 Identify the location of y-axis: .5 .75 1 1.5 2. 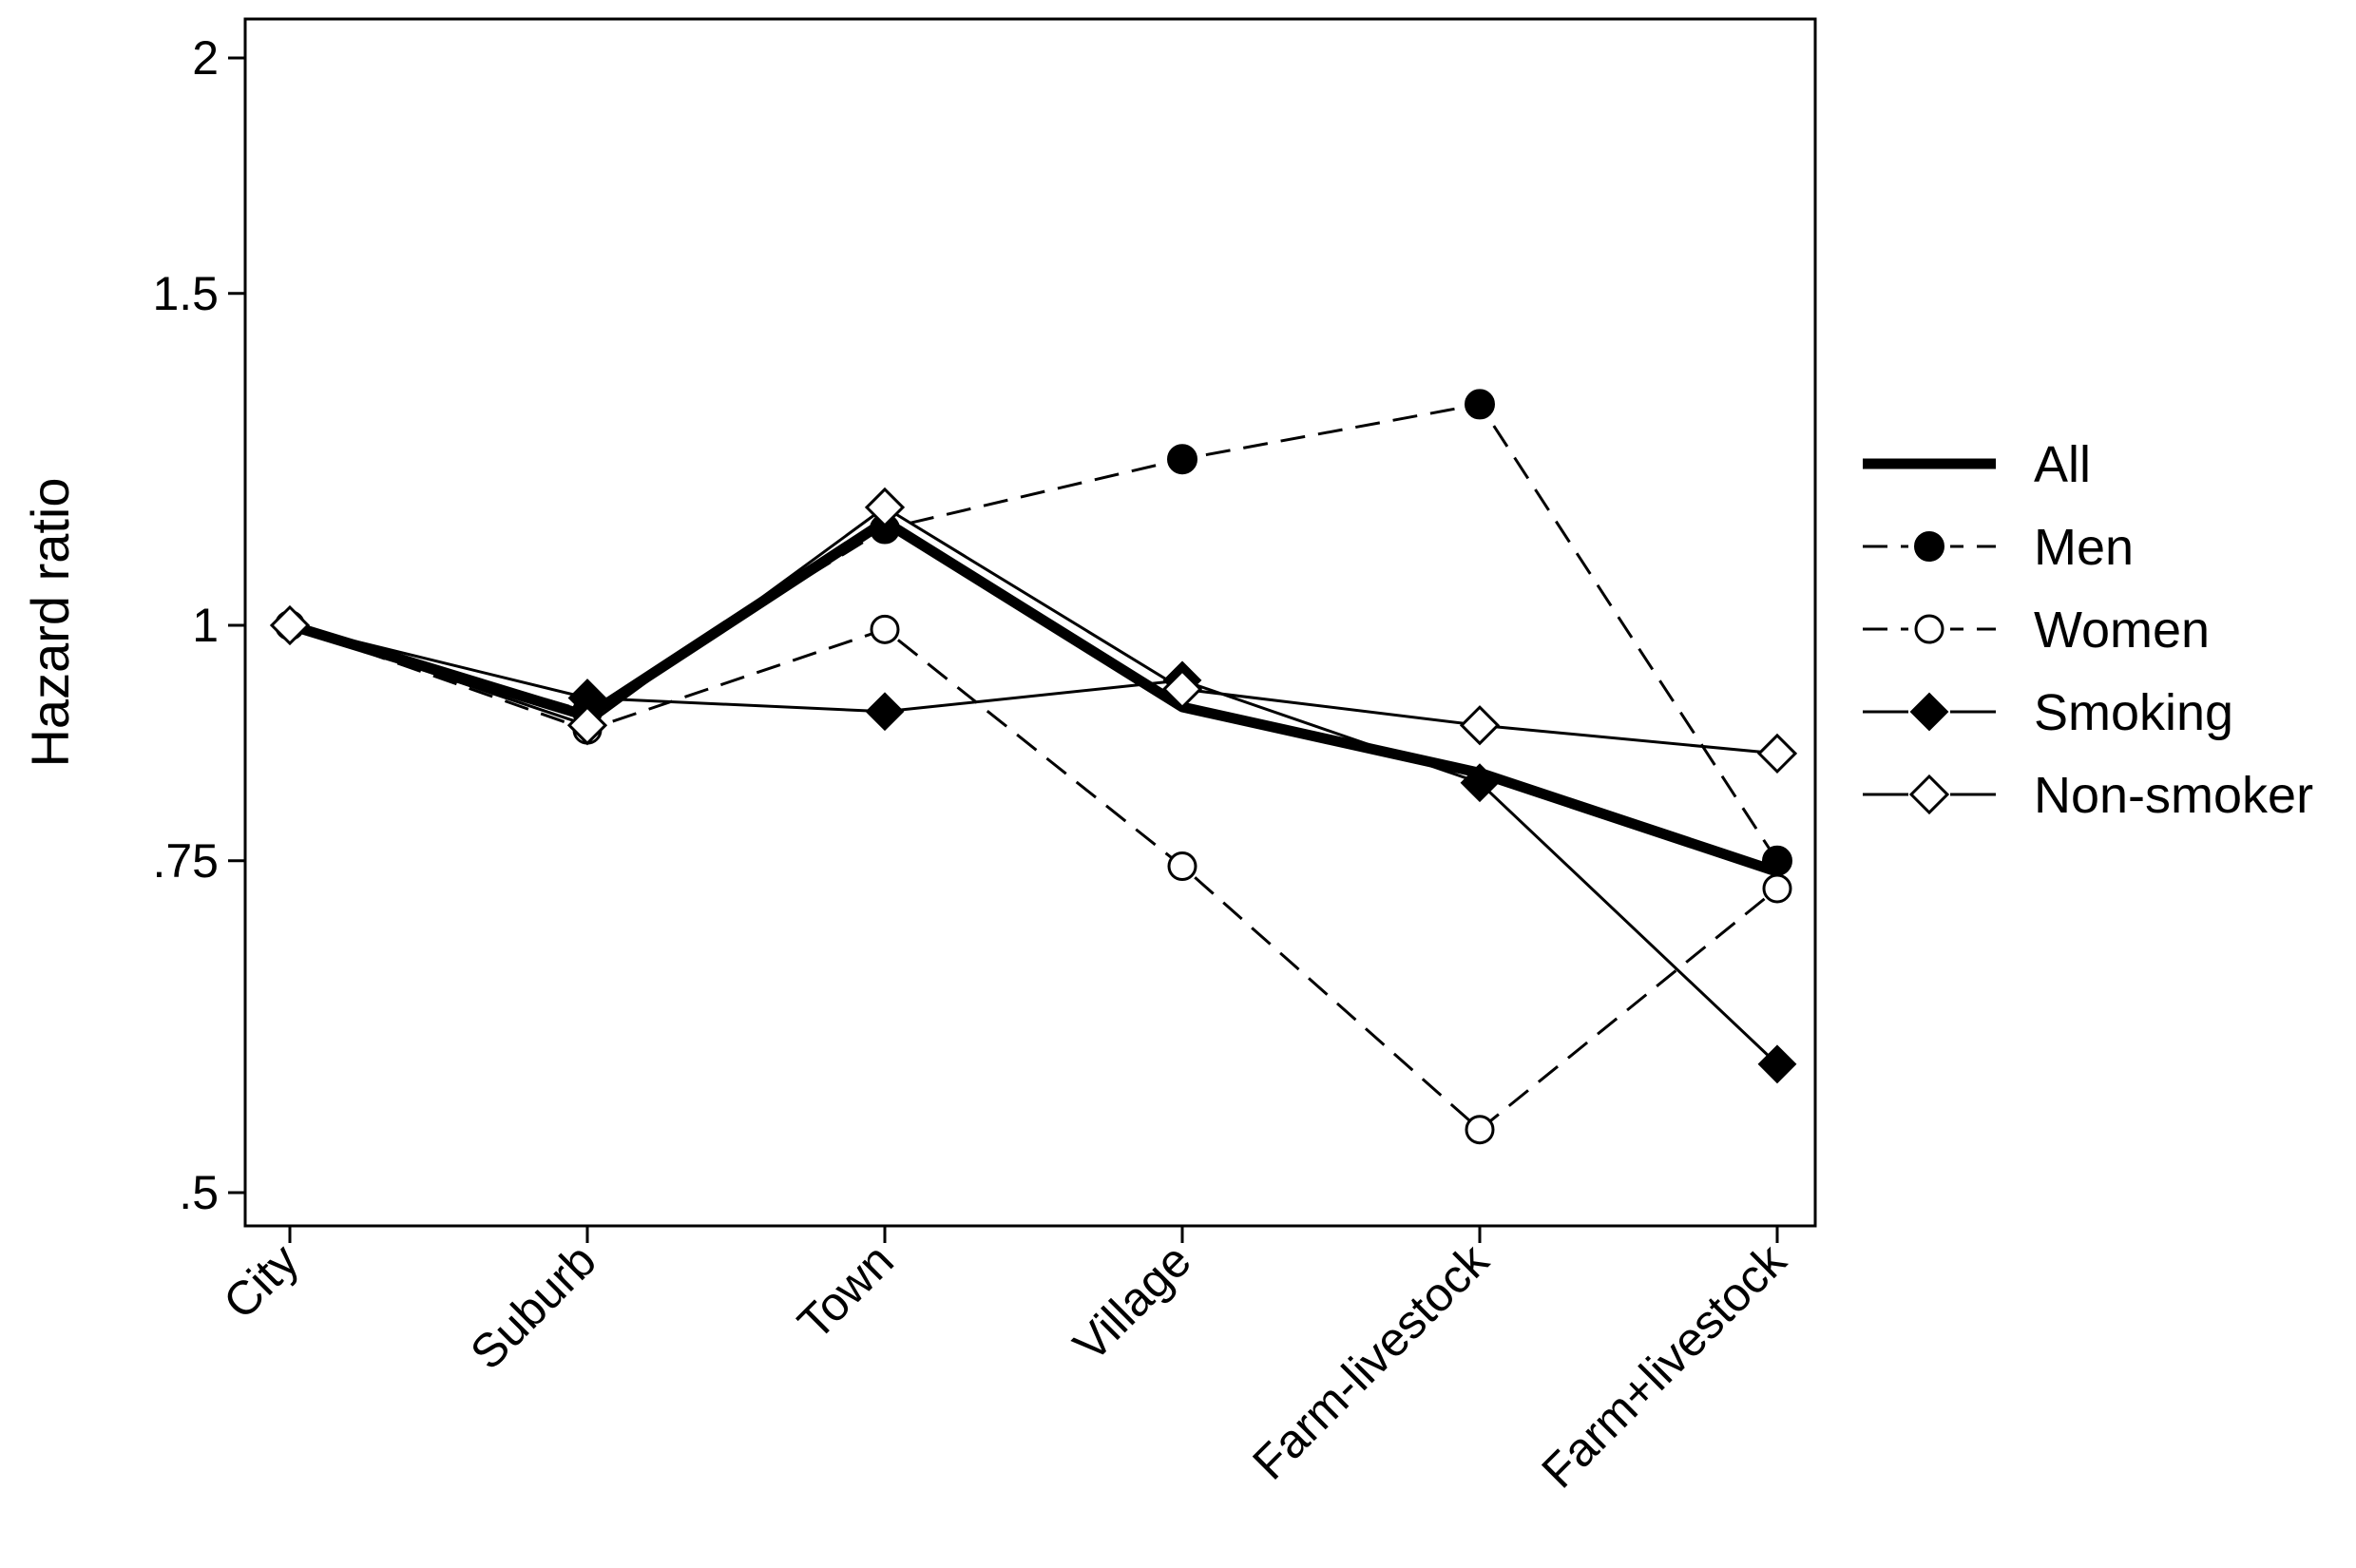
(198, 625).